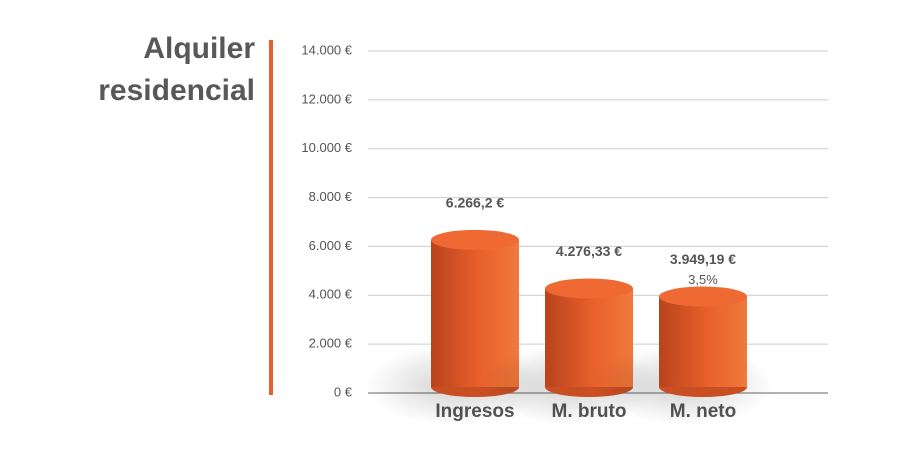 The image size is (916, 459). What do you see at coordinates (703, 279) in the screenshot?
I see `annotation: 3,5%` at bounding box center [703, 279].